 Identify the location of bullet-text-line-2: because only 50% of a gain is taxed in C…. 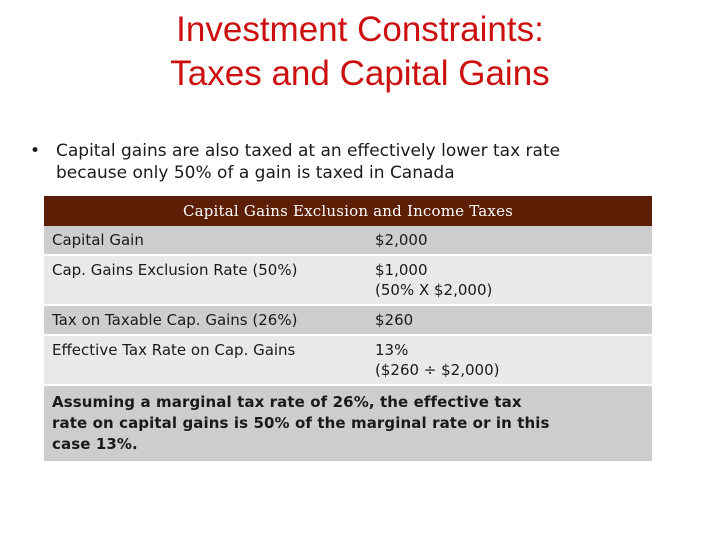
(255, 173).